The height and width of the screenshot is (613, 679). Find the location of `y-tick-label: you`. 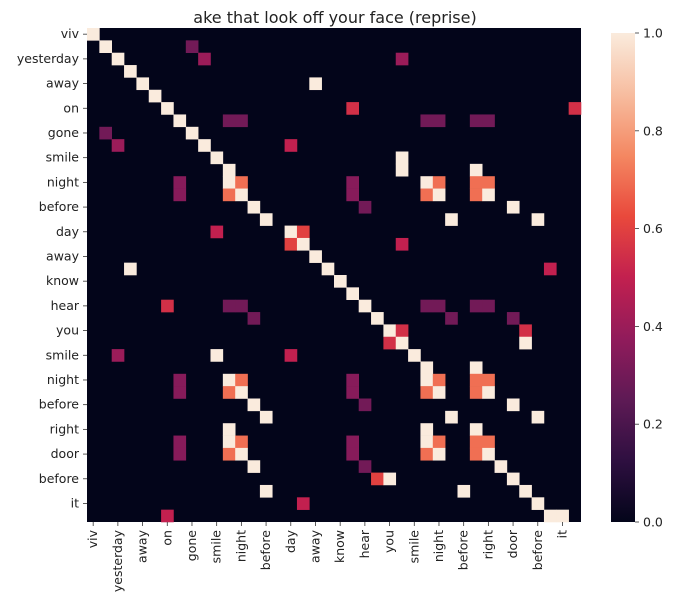

y-tick-label: you is located at coordinates (67, 330).